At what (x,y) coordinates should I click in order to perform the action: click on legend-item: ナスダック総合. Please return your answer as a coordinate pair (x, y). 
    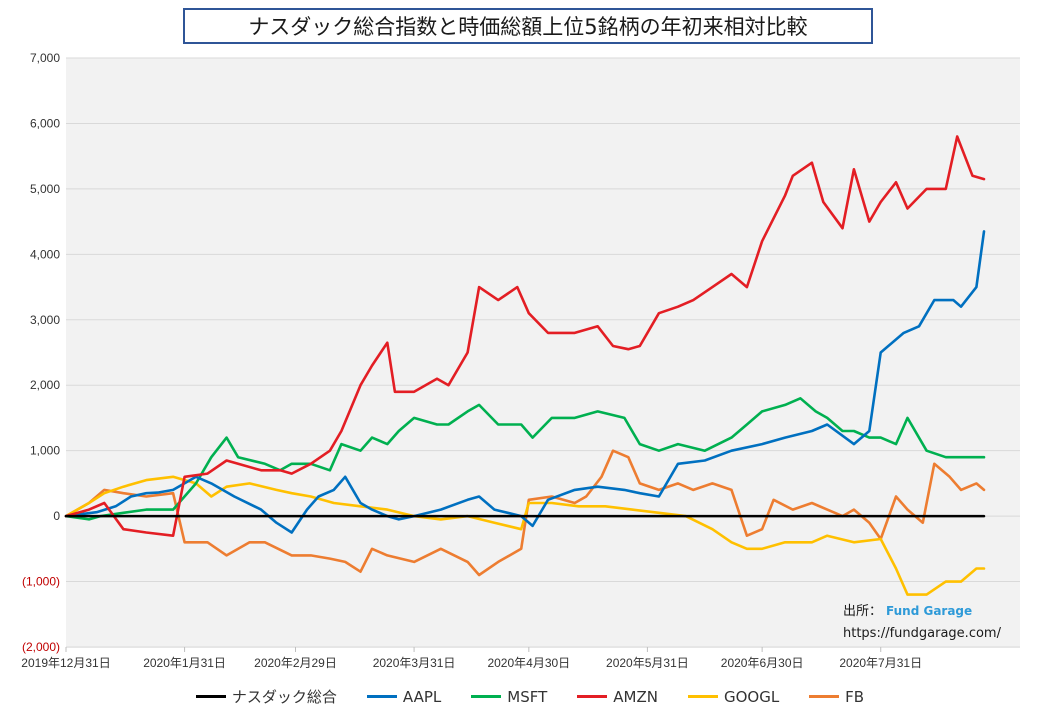
    Looking at the image, I should click on (266, 696).